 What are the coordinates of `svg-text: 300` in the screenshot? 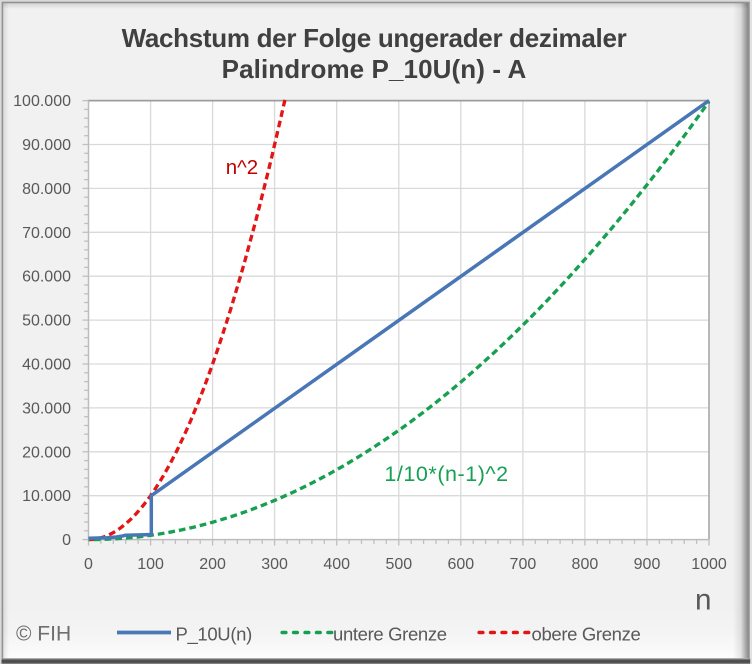 It's located at (274, 564).